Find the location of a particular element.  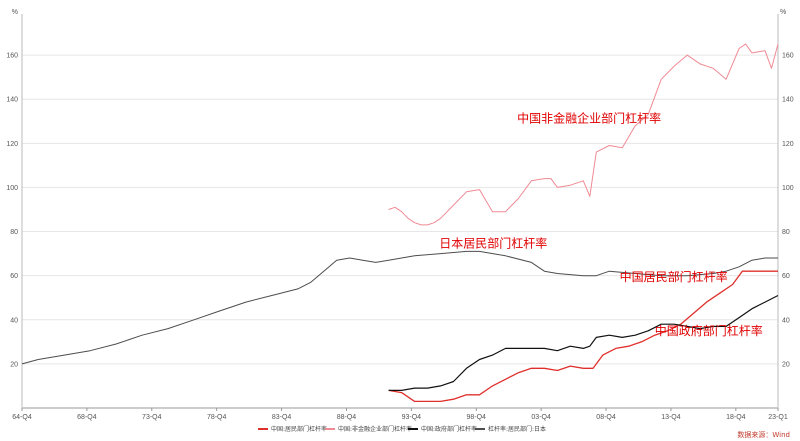

x-tick-label: 78-Q4 is located at coordinates (217, 417).